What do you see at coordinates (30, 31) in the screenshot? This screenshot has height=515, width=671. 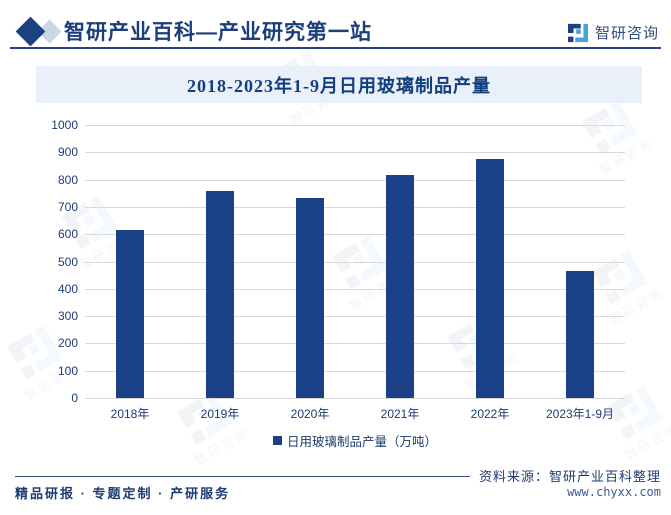 I see `diamond-icon-dark` at bounding box center [30, 31].